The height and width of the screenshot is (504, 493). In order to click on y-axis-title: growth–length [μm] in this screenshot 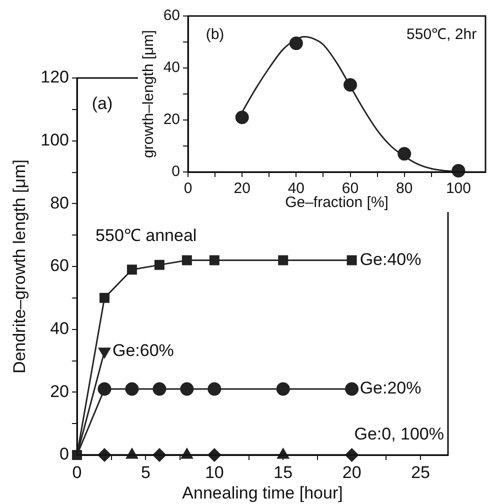, I will do `click(149, 94)`.